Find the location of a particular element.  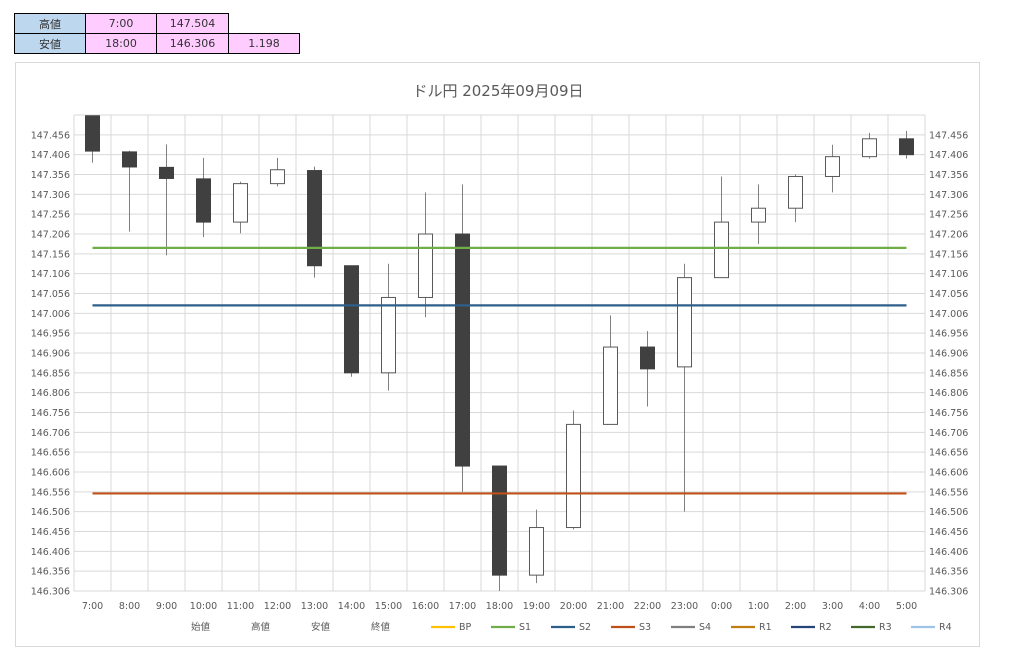

low-price: 146.306 is located at coordinates (192, 43).